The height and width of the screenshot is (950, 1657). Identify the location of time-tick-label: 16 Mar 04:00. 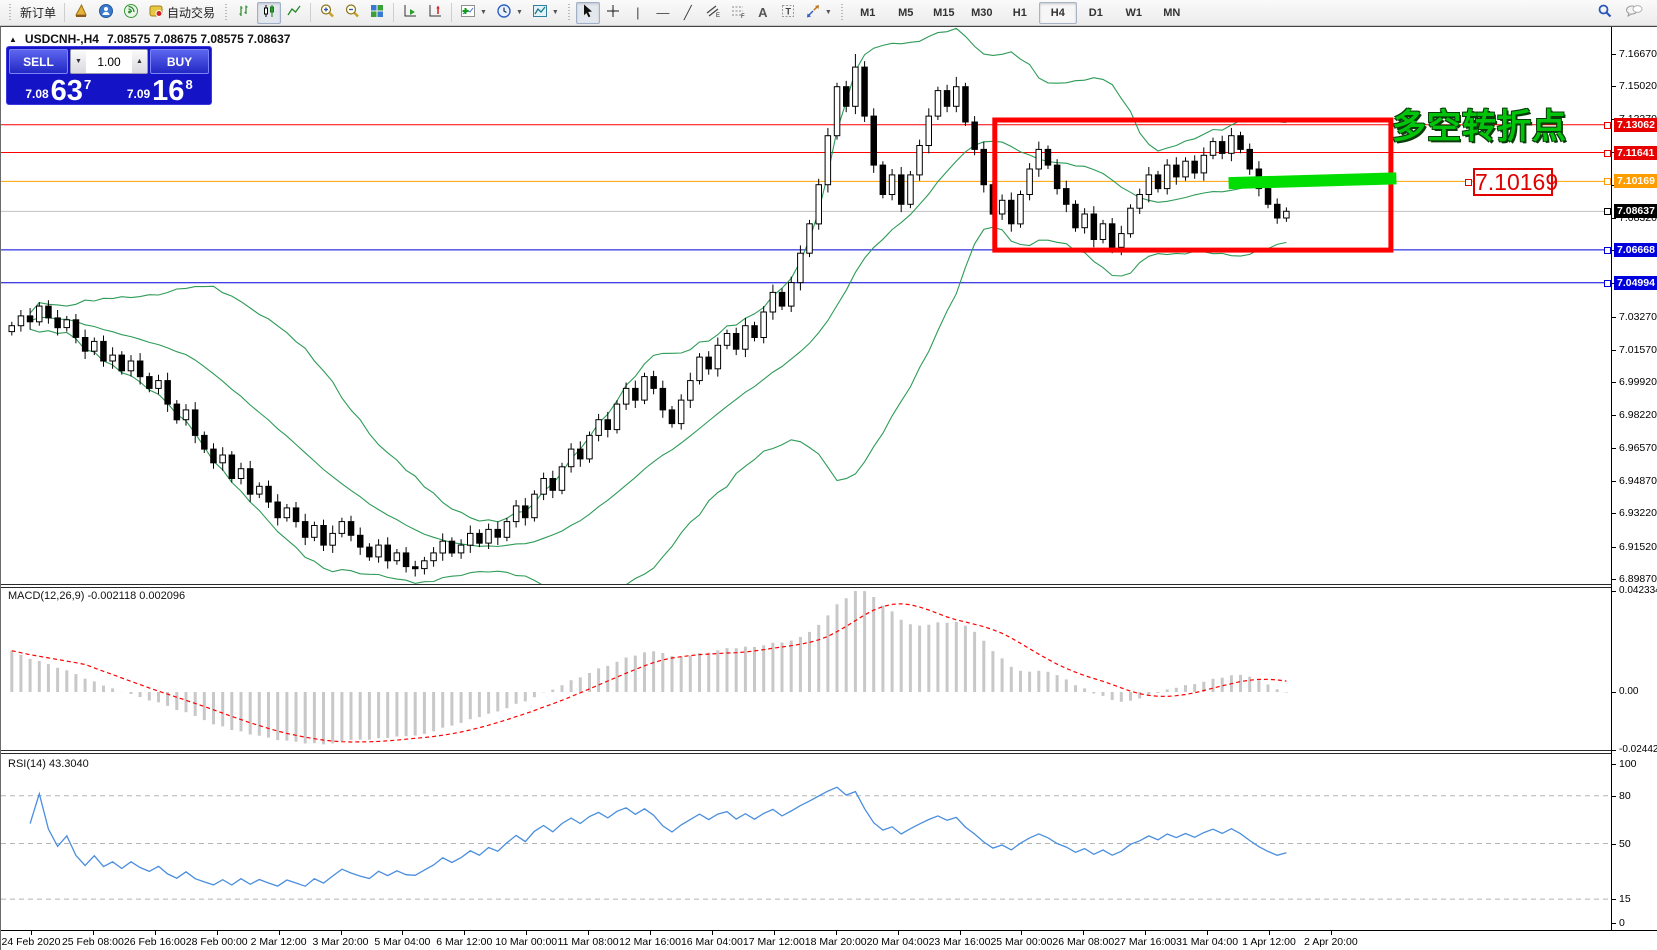
(711, 942).